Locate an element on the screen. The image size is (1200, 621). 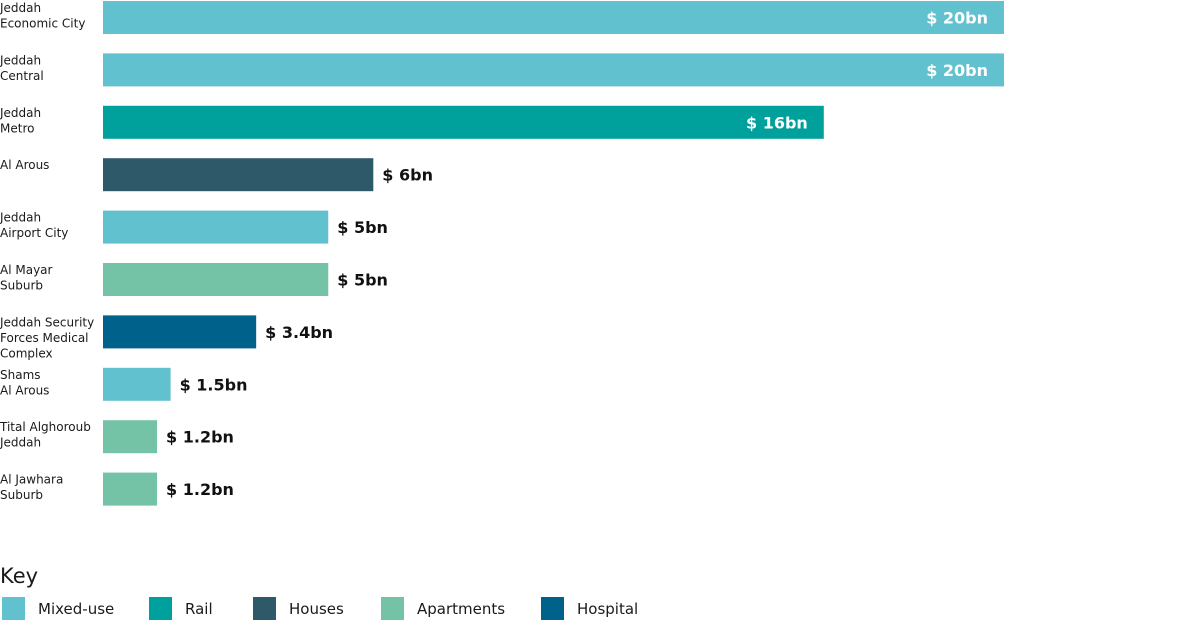
category-label: Tital Alghoroub Jeddah is located at coordinates (45, 435).